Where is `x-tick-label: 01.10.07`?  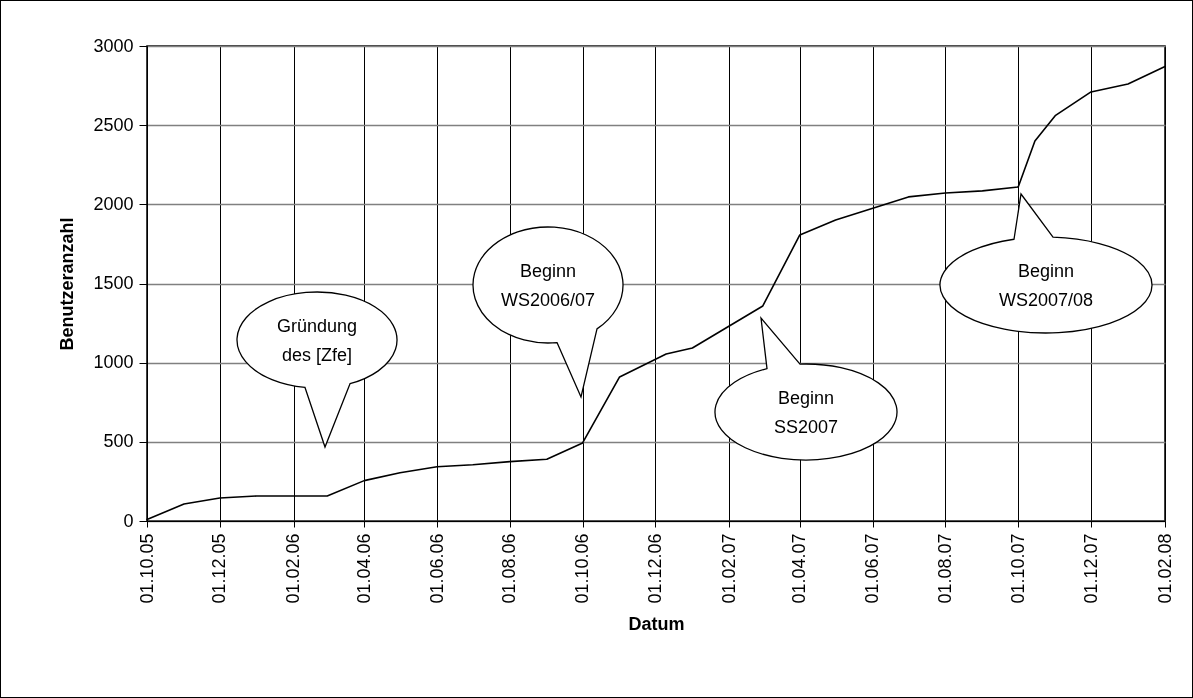
x-tick-label: 01.10.07 is located at coordinates (1017, 568).